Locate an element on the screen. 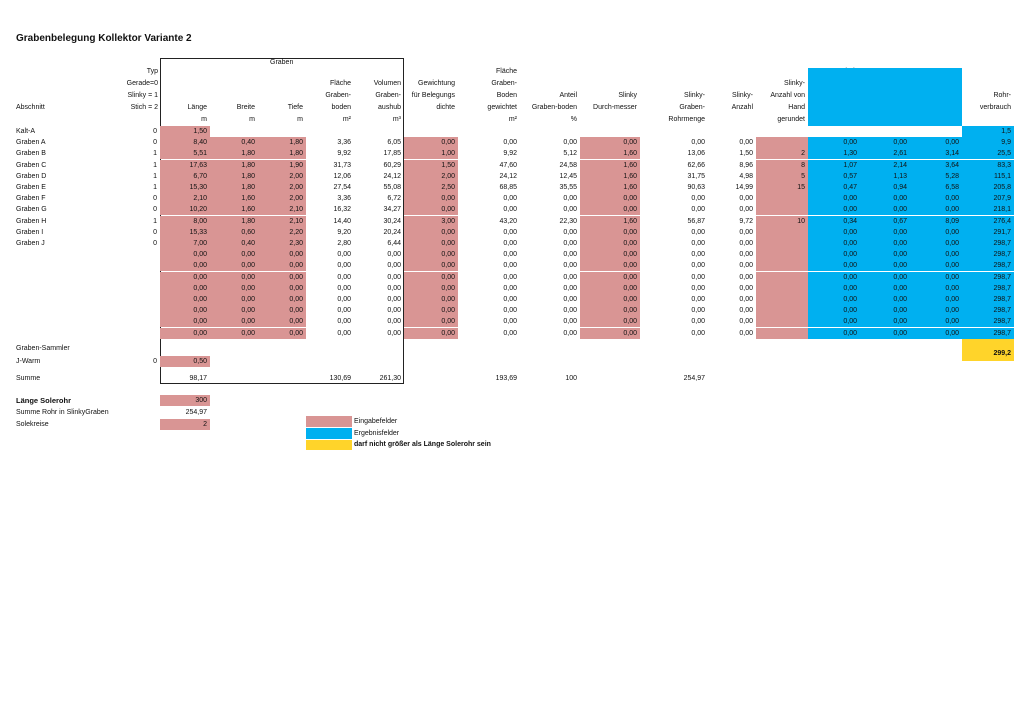 The width and height of the screenshot is (1024, 724). cell-laenge-empty-15: 0,00 is located at coordinates (185, 299).